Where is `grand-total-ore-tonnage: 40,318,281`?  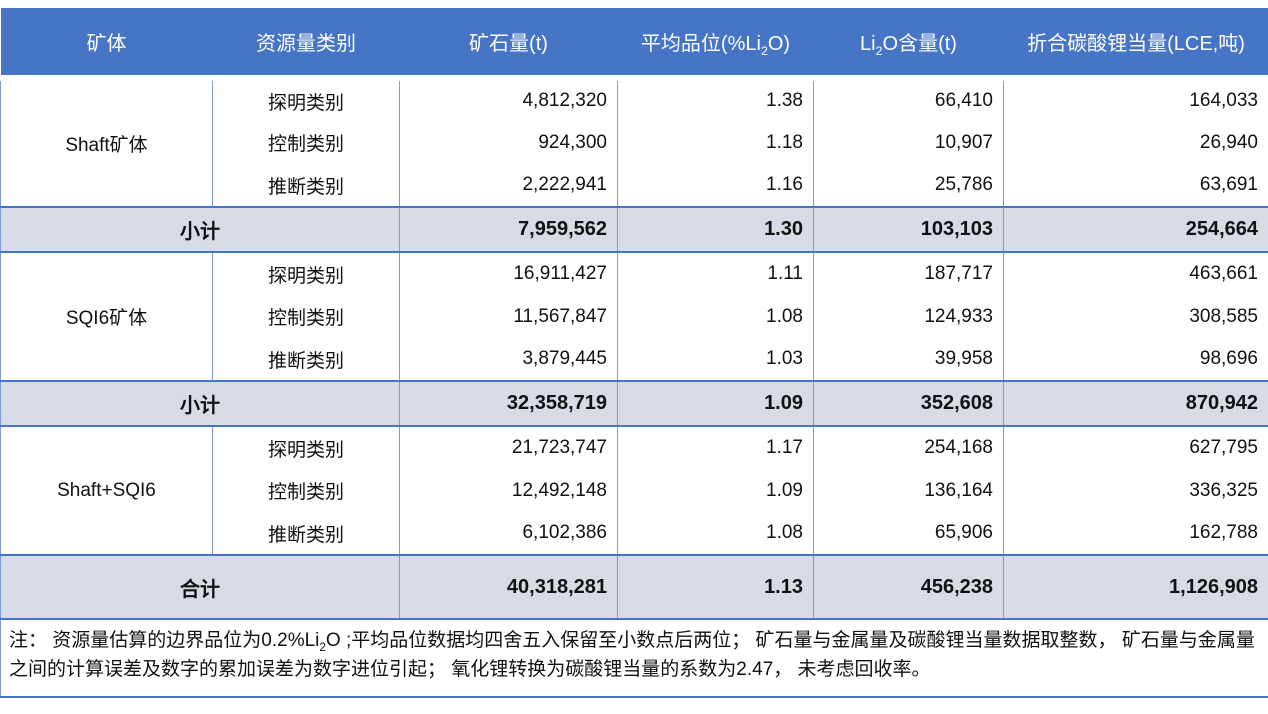 grand-total-ore-tonnage: 40,318,281 is located at coordinates (508, 587).